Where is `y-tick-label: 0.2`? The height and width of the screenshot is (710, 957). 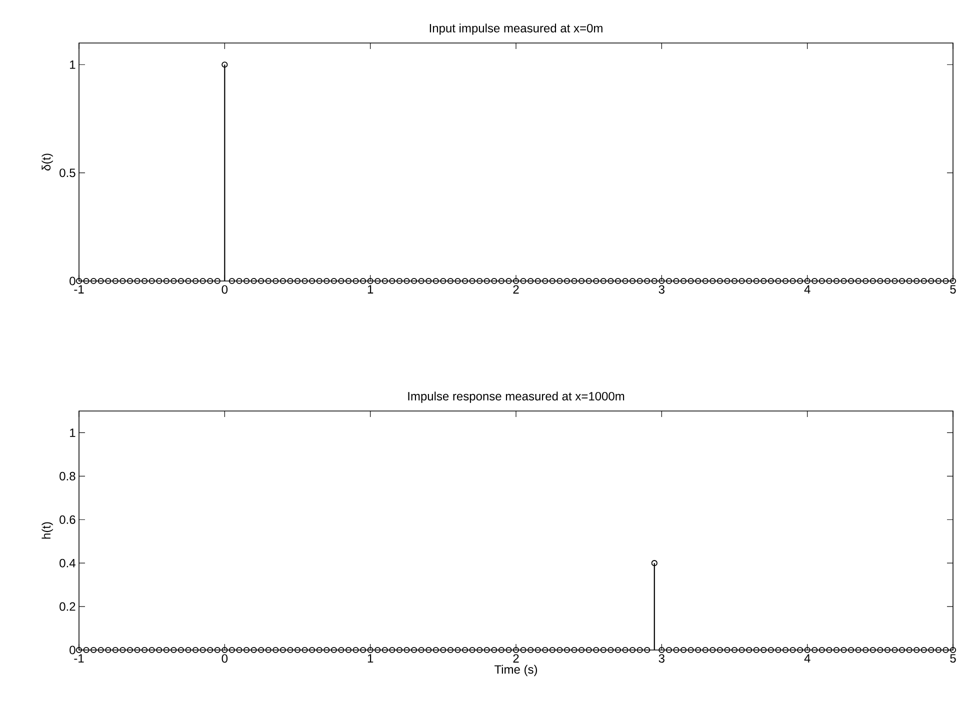
y-tick-label: 0.2 is located at coordinates (68, 606).